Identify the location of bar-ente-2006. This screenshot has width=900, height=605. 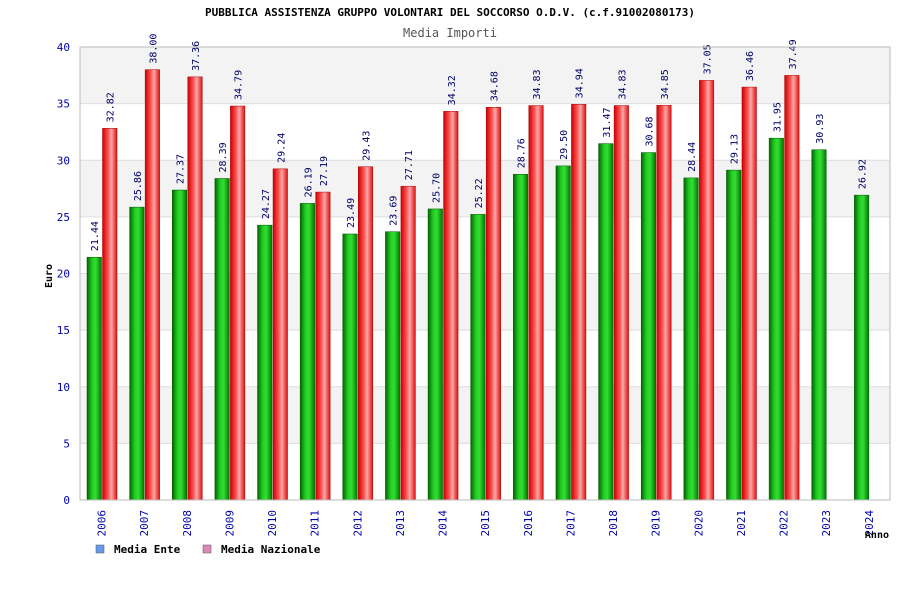
(94, 378).